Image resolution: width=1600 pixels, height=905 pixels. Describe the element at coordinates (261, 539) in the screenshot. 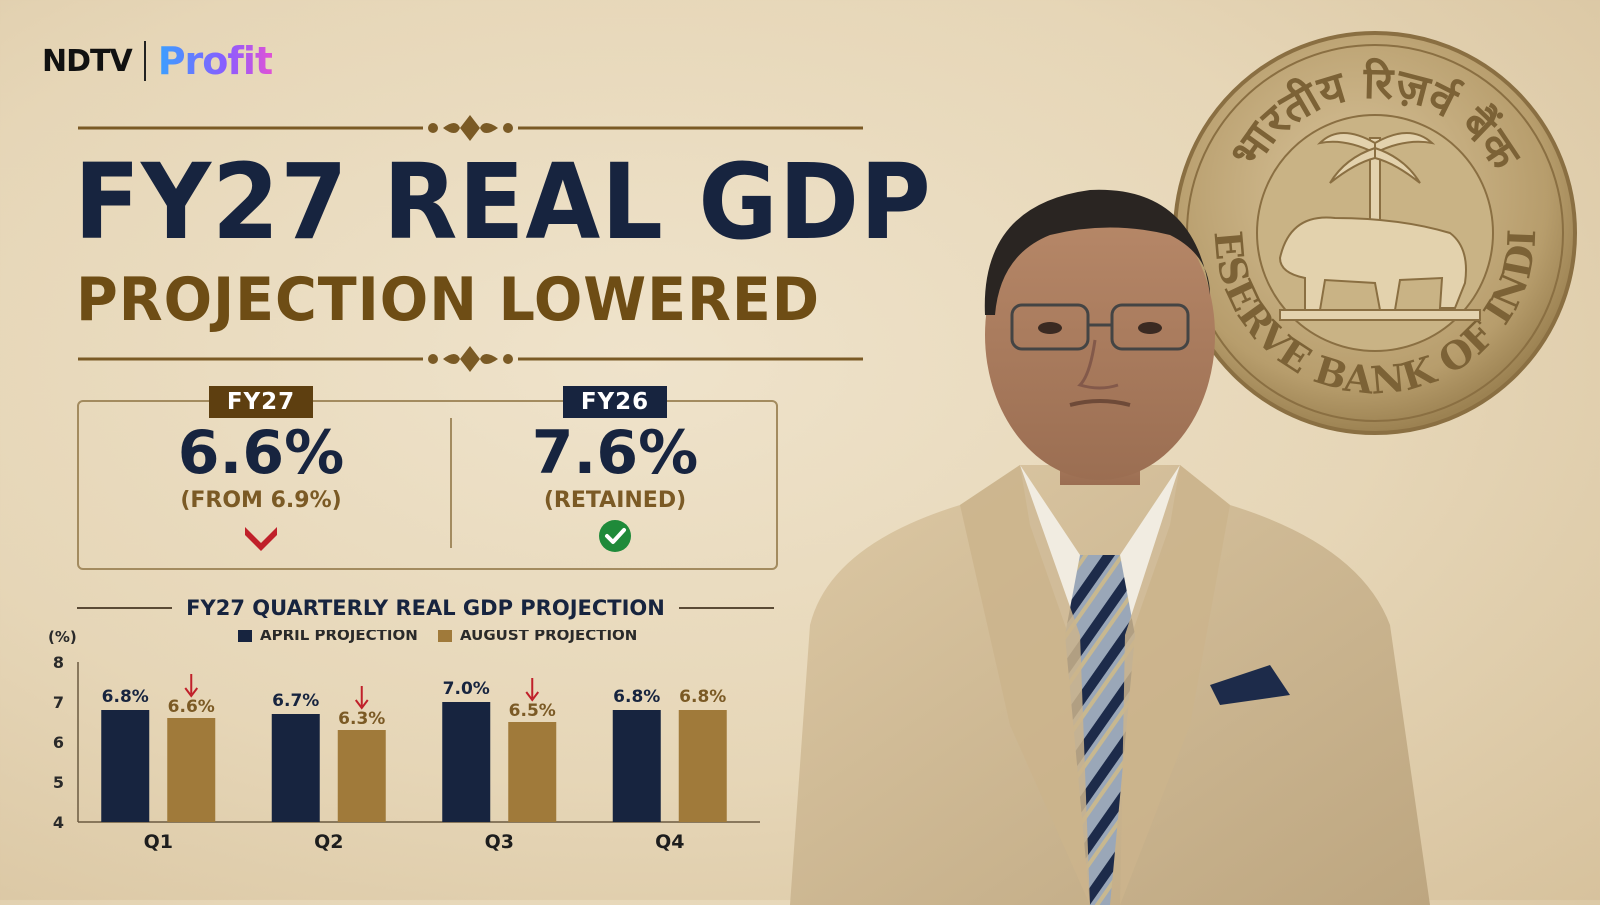

I see `down-chevron-icon` at that location.